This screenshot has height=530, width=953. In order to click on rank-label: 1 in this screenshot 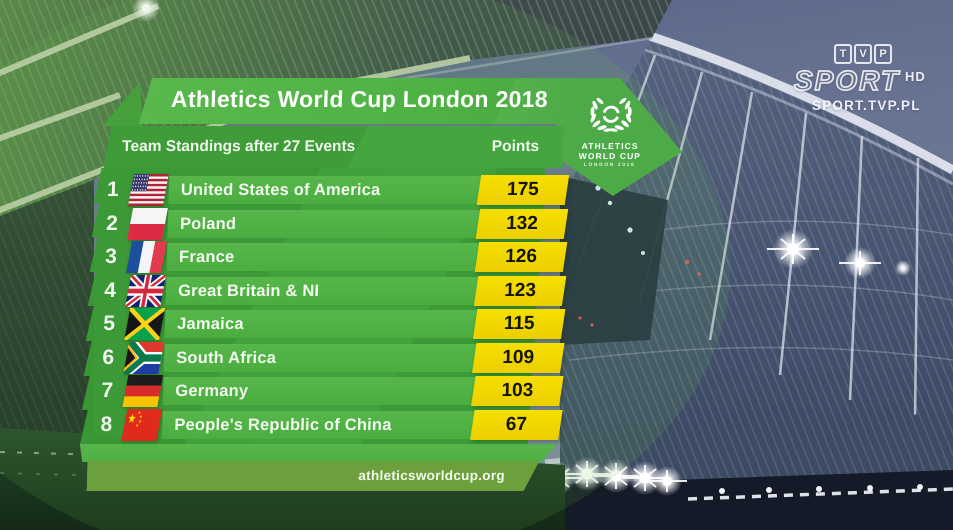, I will do `click(113, 189)`.